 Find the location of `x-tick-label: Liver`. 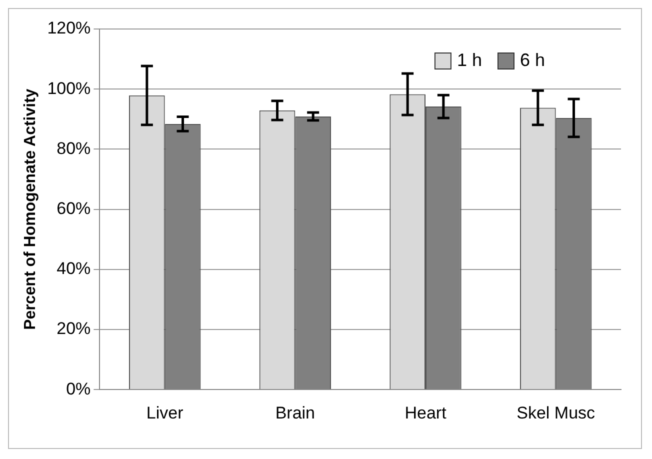

x-tick-label: Liver is located at coordinates (165, 412).